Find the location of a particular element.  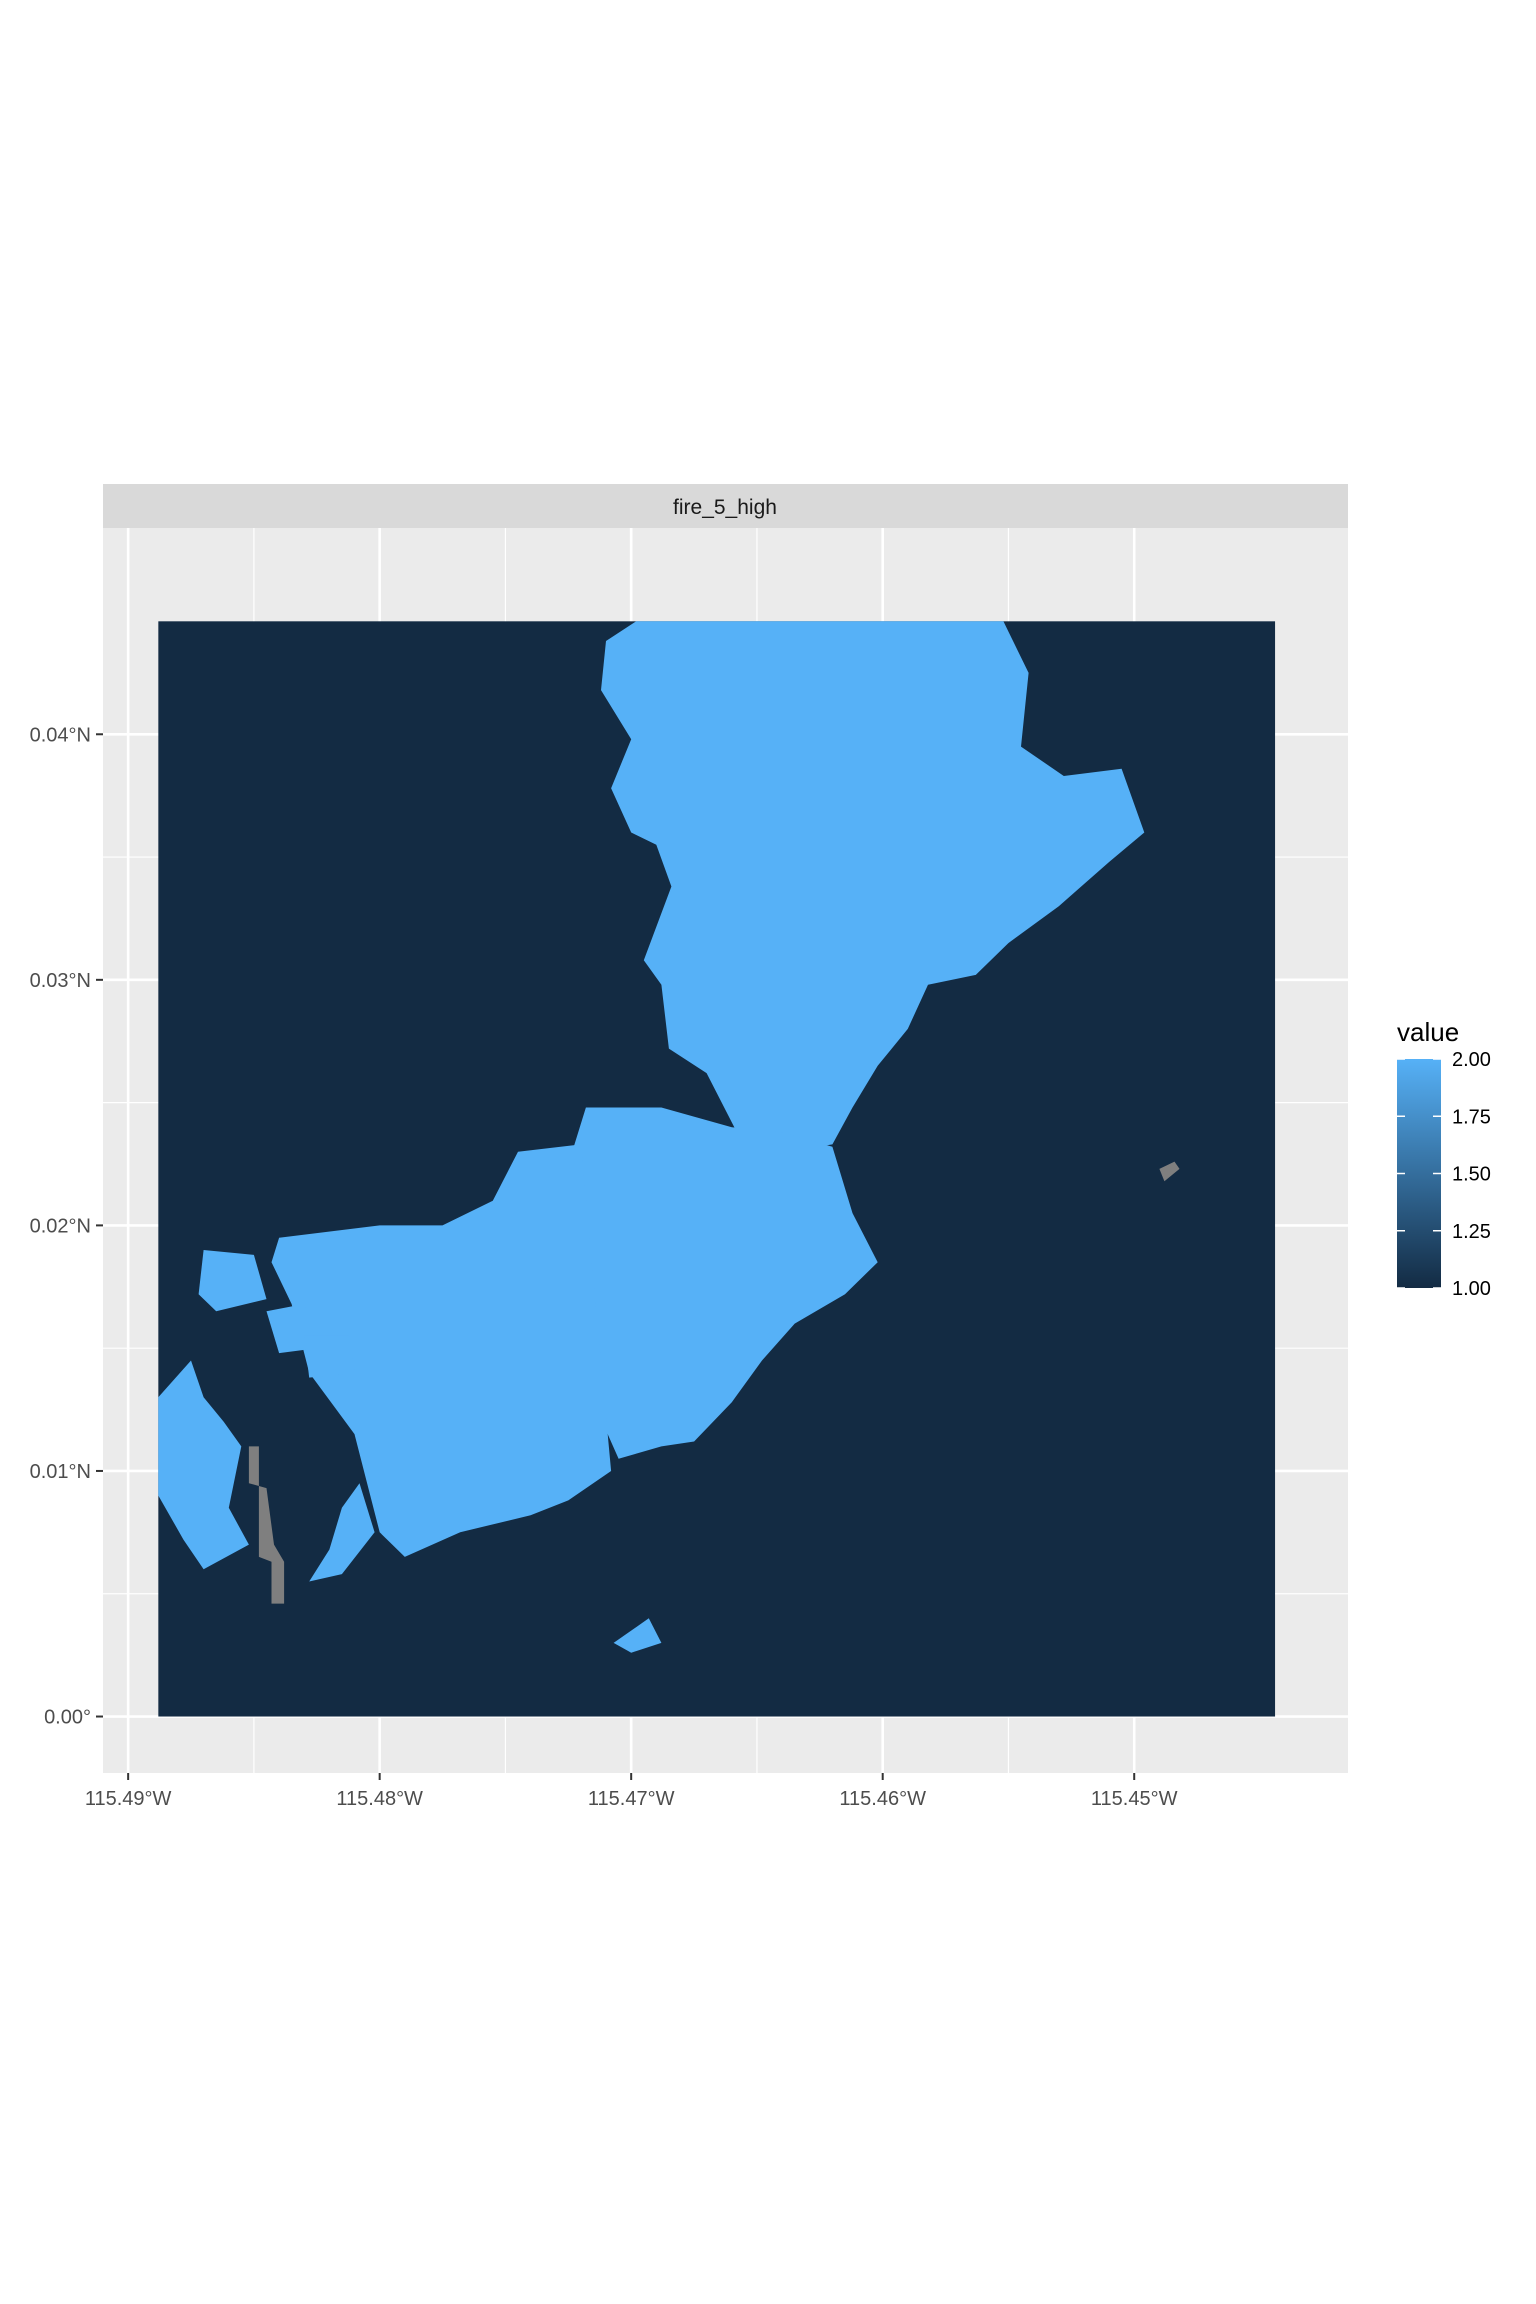

burned-region-small-patch-b is located at coordinates (291, 1329).